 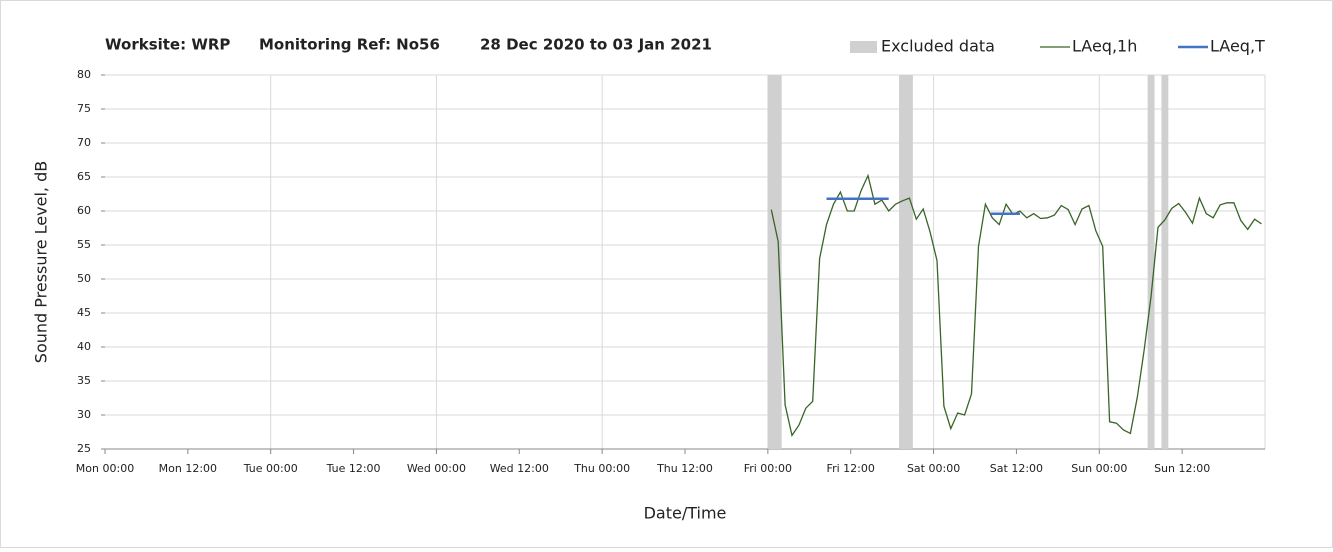 What do you see at coordinates (84, 380) in the screenshot?
I see `y-tick-label: 35` at bounding box center [84, 380].